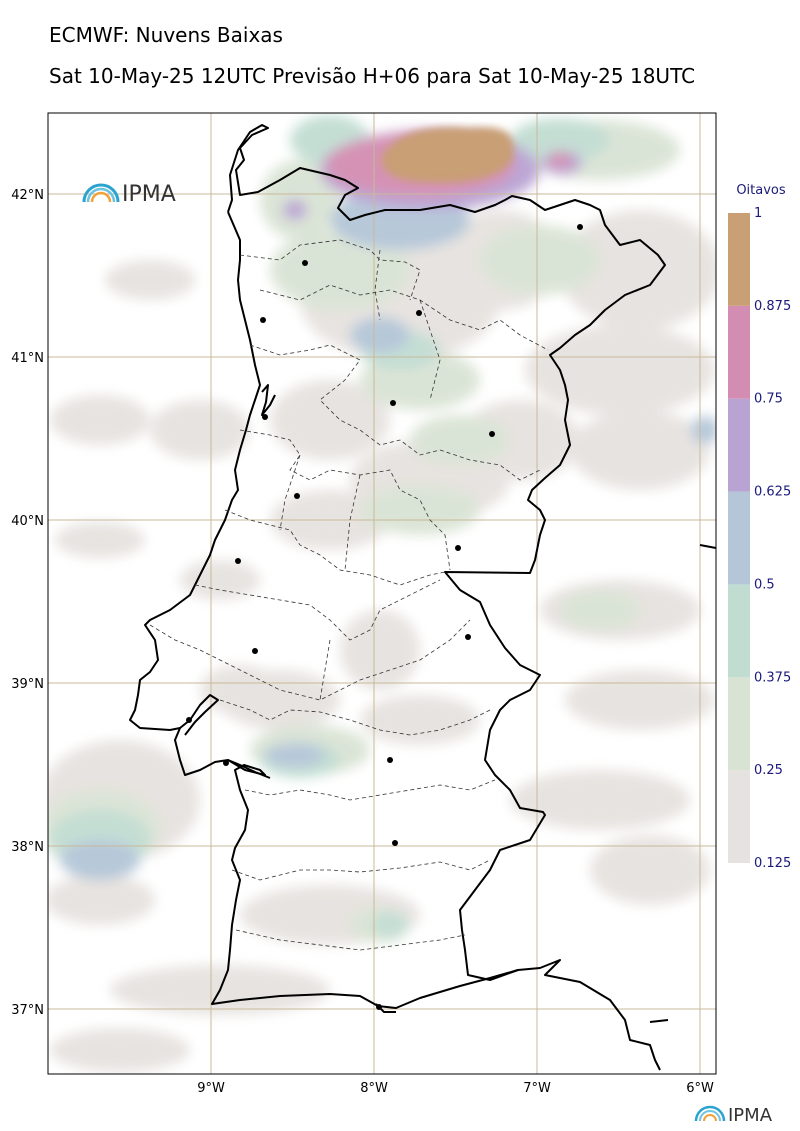 This screenshot has height=1131, width=800. I want to click on ipma-logo-map: IPMA, so click(129, 194).